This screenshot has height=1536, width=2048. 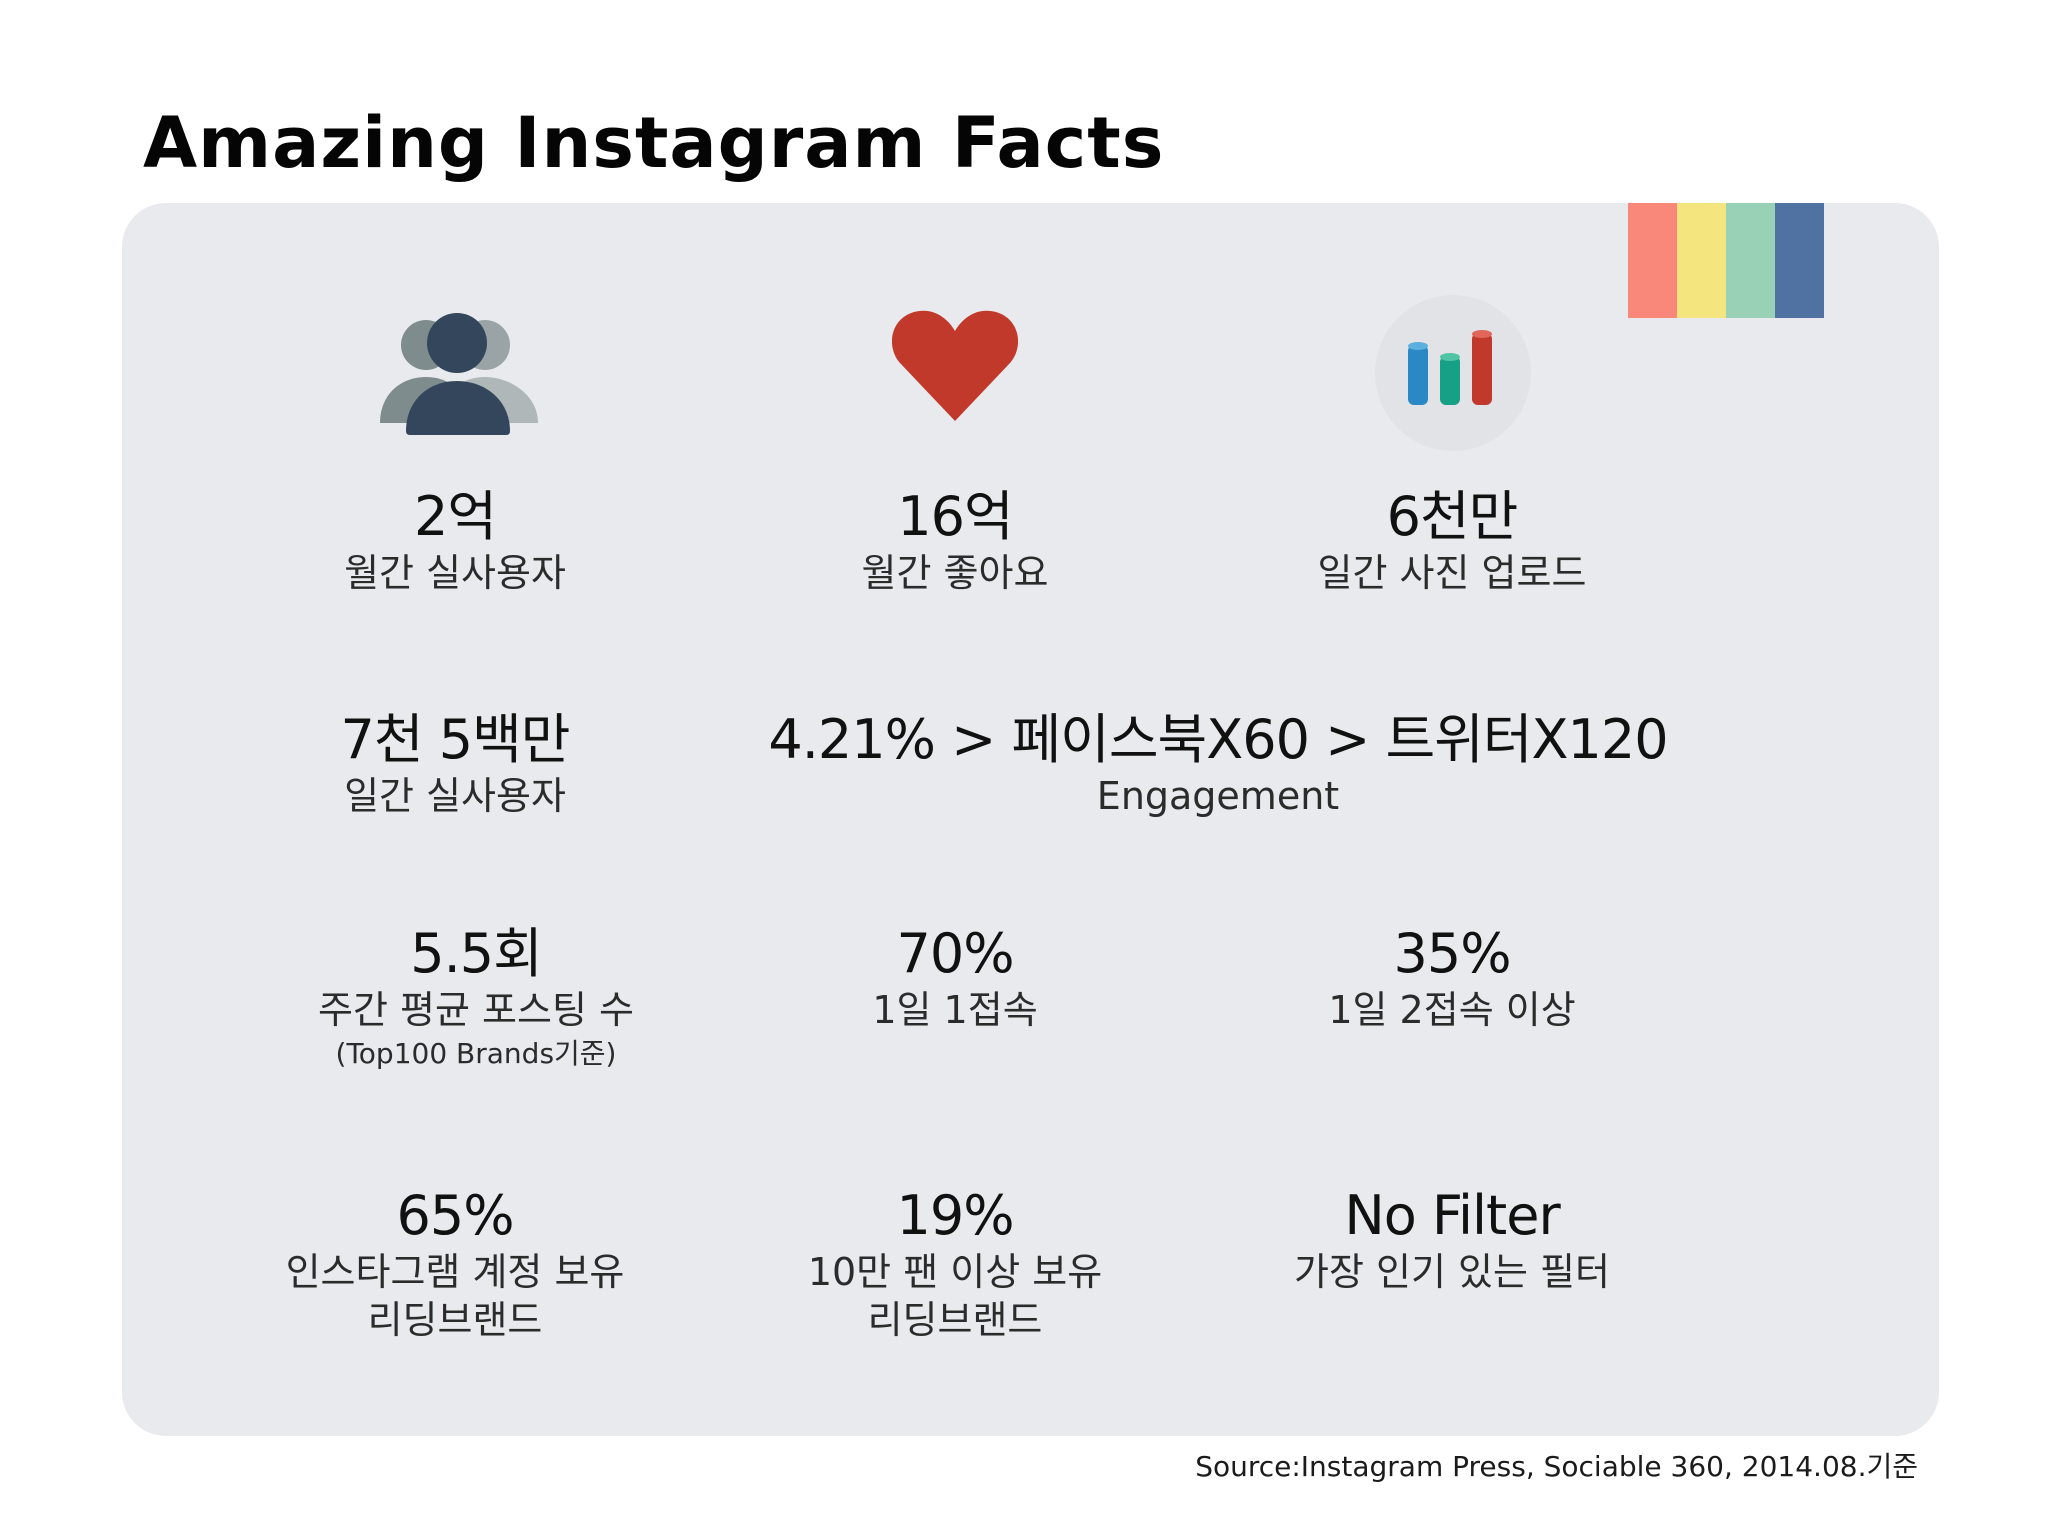 What do you see at coordinates (1750, 260) in the screenshot?
I see `stripe-mint` at bounding box center [1750, 260].